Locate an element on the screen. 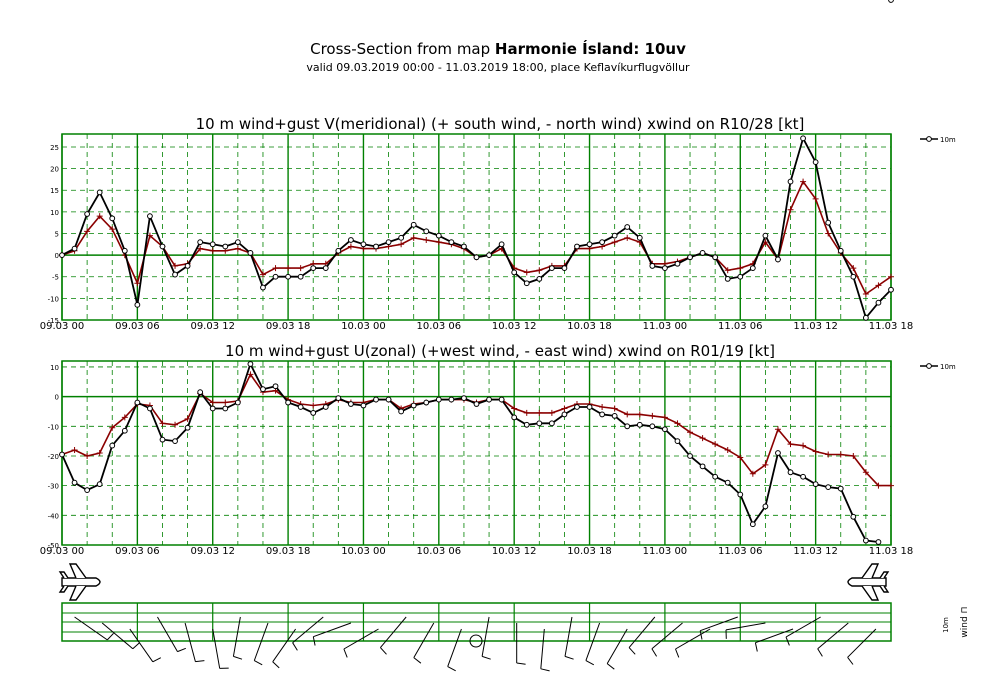 This screenshot has width=1000, height=679. y-tick-label: -50 is located at coordinates (53, 546).